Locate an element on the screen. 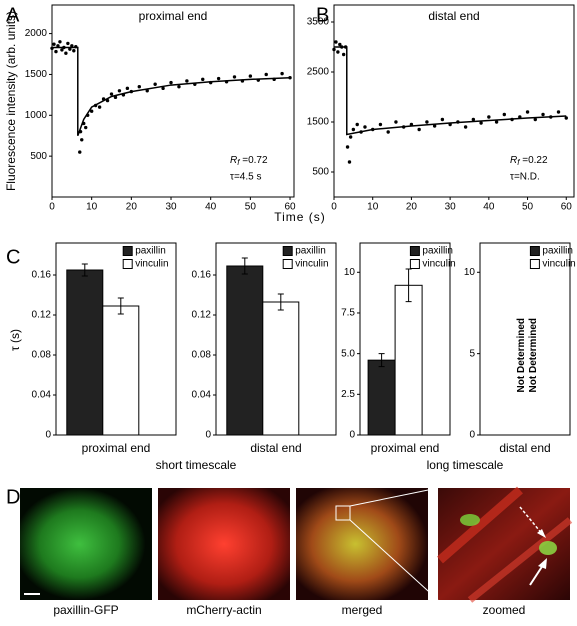  image-merged is located at coordinates (362, 544).